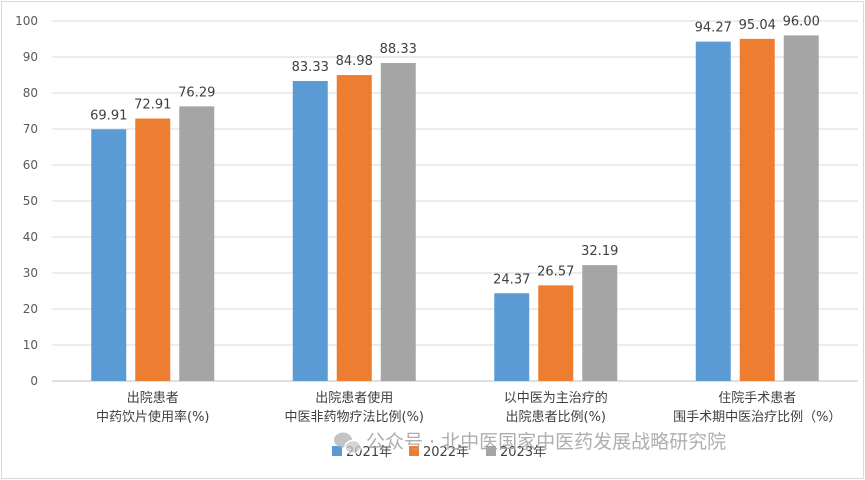 The width and height of the screenshot is (865, 480). I want to click on y-tick-label-10: 10, so click(30, 345).